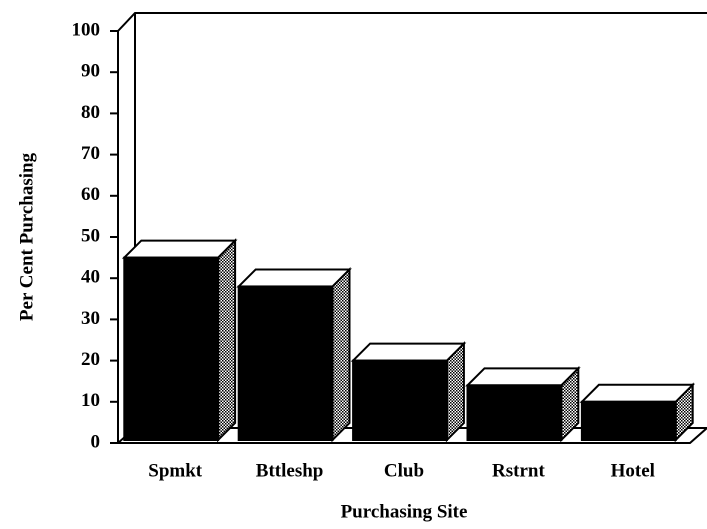 This screenshot has width=707, height=529. Describe the element at coordinates (90, 400) in the screenshot. I see `y-tick-label: 10` at that location.